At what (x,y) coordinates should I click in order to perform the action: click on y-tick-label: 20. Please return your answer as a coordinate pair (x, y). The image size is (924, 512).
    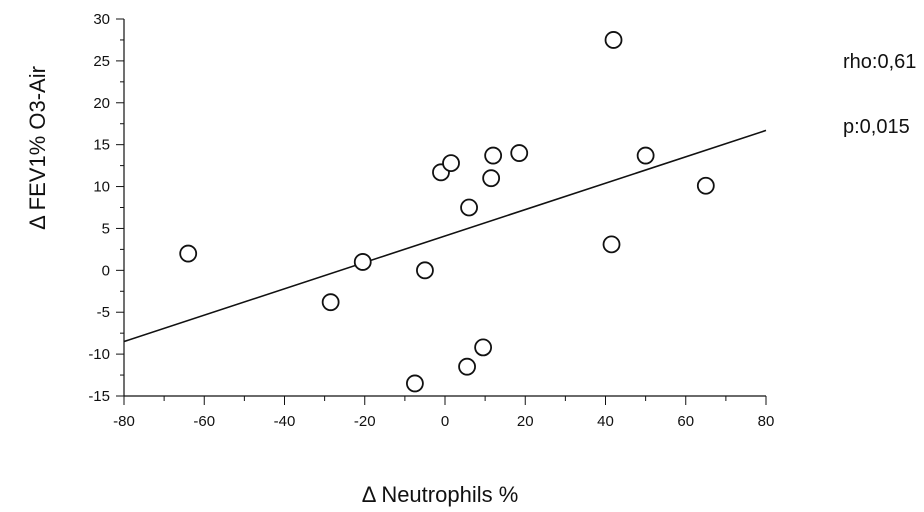
    Looking at the image, I should click on (101, 103).